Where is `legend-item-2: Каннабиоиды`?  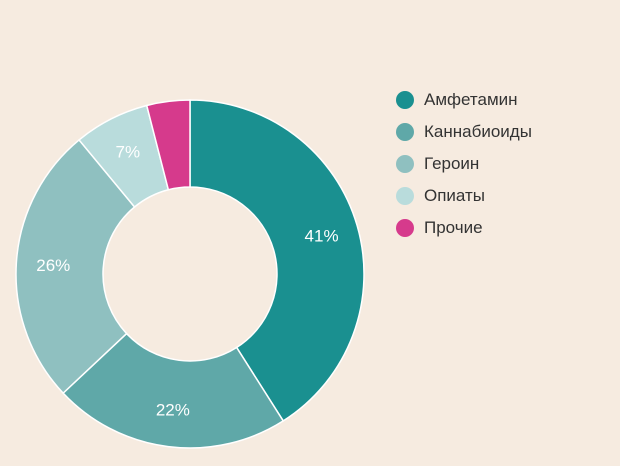
legend-item-2: Каннабиоиды is located at coordinates (464, 132).